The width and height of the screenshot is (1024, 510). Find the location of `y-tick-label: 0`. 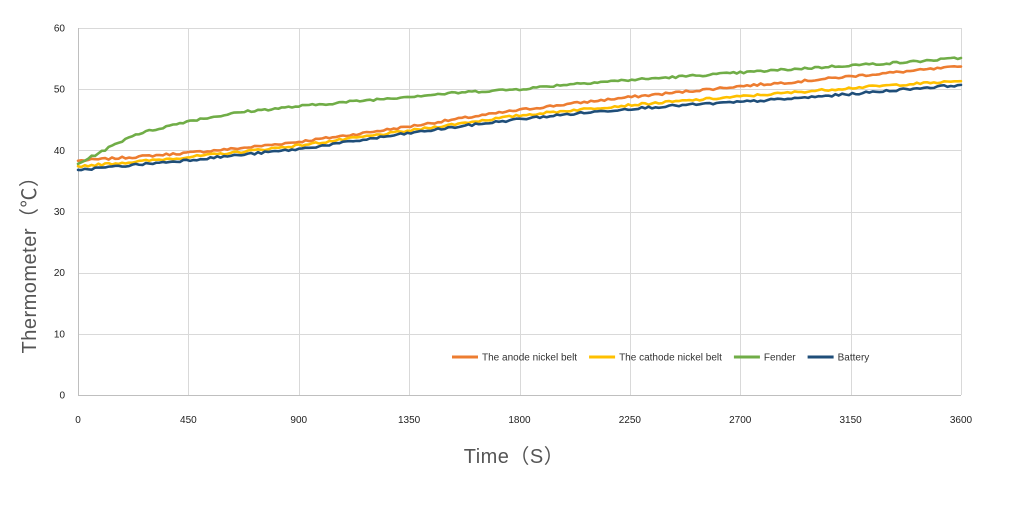

y-tick-label: 0 is located at coordinates (62, 396).